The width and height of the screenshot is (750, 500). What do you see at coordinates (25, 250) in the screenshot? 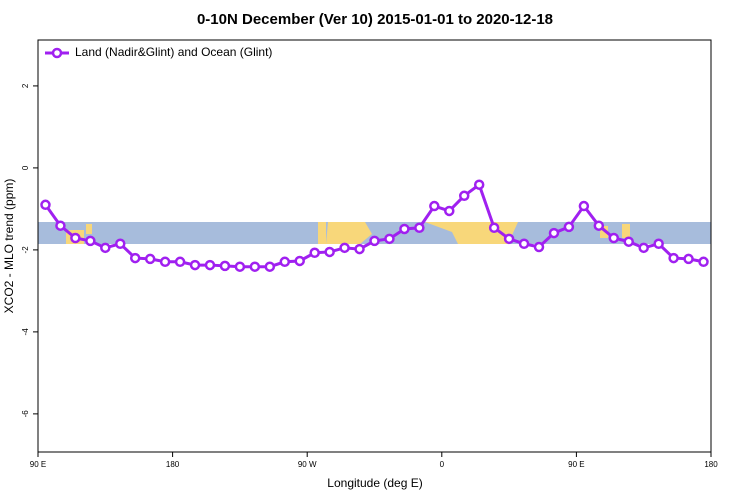
I see `y-tick-label: -2` at bounding box center [25, 250].